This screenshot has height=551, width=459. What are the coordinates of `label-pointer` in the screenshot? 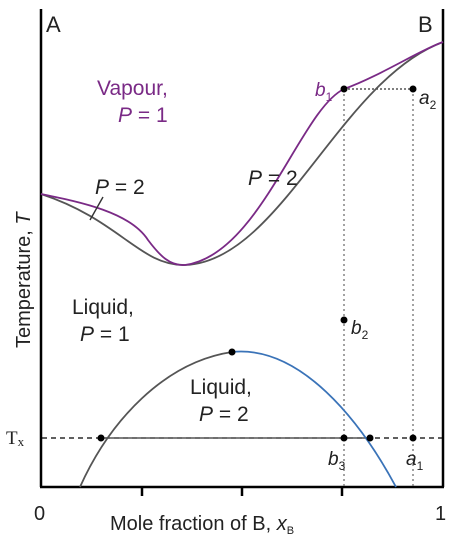 It's located at (96, 208).